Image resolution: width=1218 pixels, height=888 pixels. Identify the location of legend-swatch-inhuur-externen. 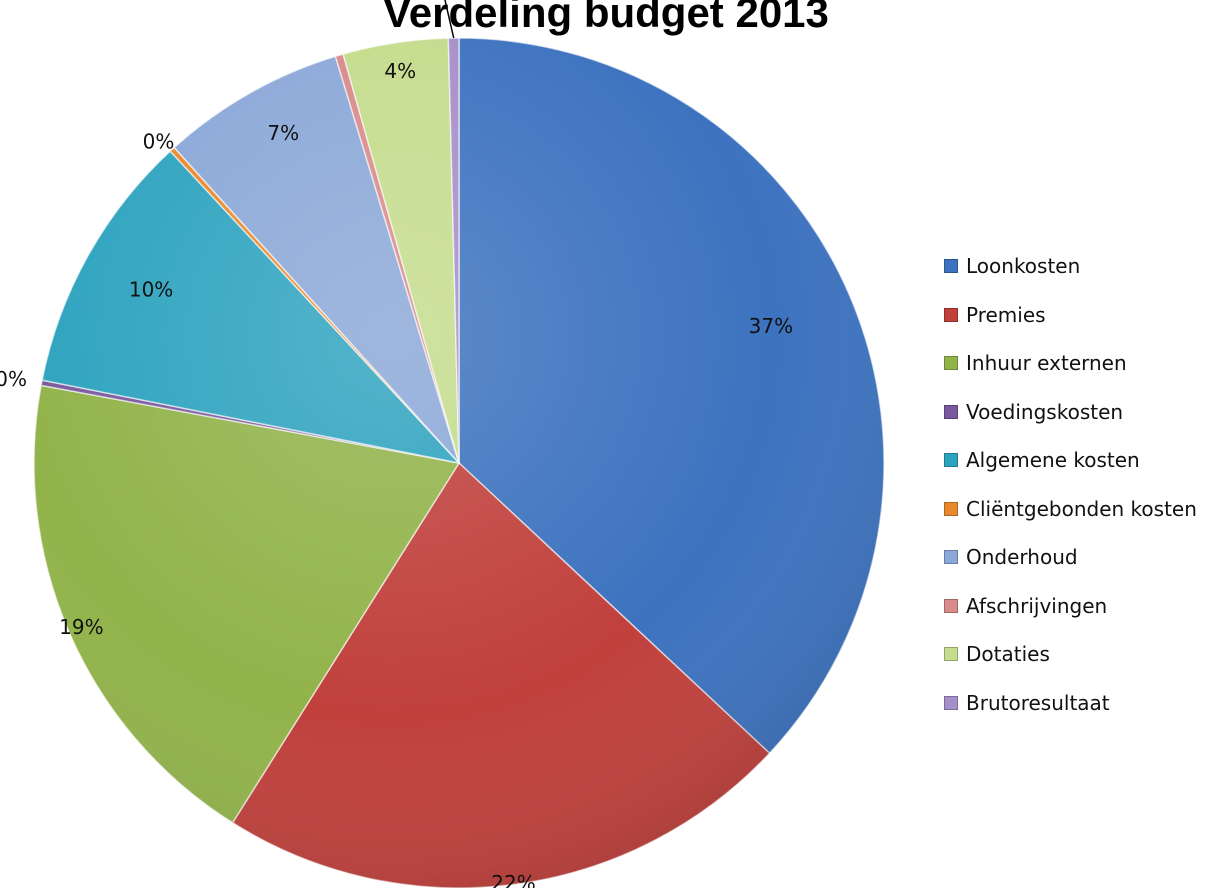
(951, 363).